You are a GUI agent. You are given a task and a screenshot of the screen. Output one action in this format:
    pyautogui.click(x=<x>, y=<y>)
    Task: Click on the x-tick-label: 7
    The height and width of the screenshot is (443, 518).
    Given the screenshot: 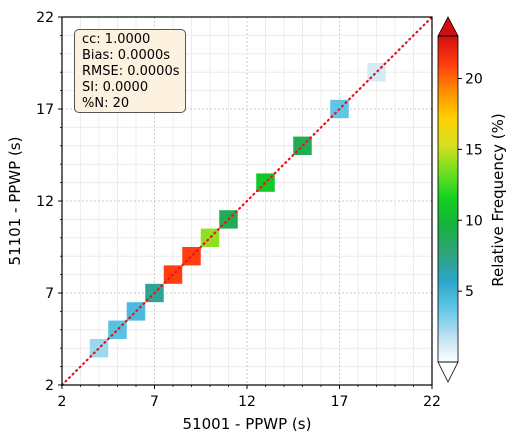 What is the action you would take?
    pyautogui.click(x=154, y=402)
    